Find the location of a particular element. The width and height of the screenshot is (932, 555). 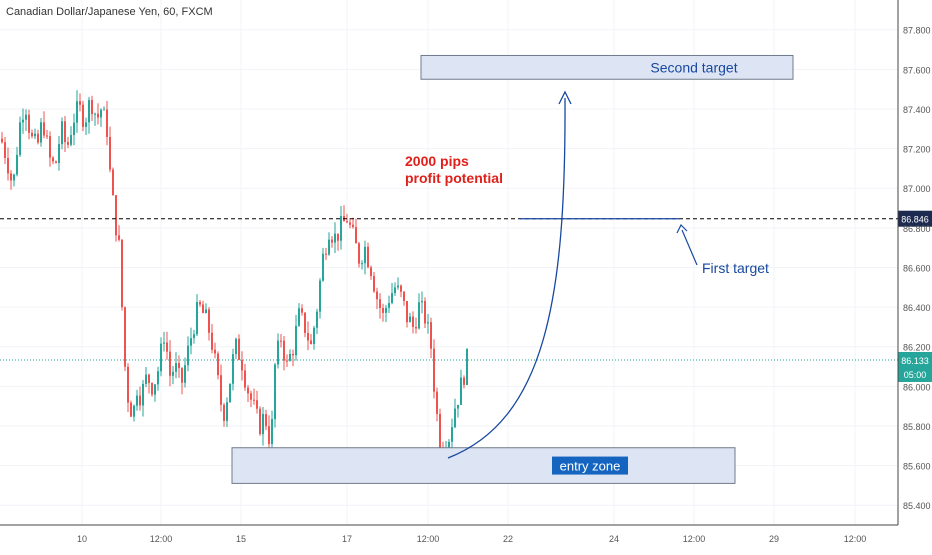

chart-title: Canadian Dollar/Japanese Yen, 60, FXCM is located at coordinates (109, 12).